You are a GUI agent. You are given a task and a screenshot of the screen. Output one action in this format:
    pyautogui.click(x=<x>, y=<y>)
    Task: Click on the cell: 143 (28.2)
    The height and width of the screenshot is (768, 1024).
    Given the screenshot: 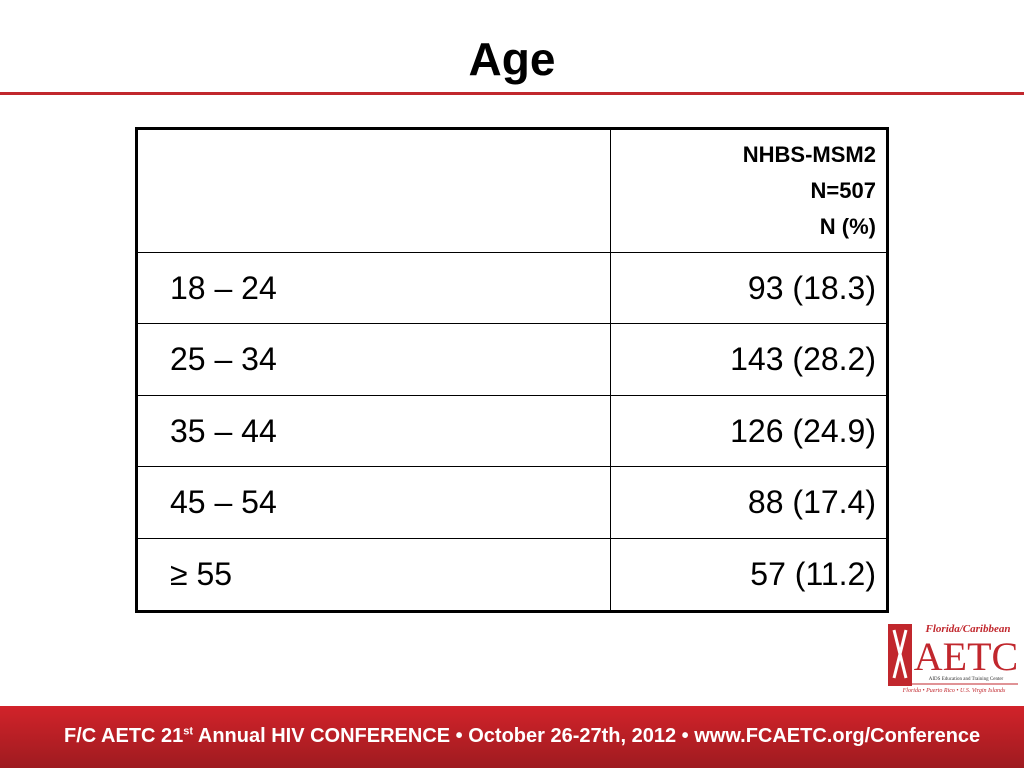 What is the action you would take?
    pyautogui.click(x=749, y=359)
    